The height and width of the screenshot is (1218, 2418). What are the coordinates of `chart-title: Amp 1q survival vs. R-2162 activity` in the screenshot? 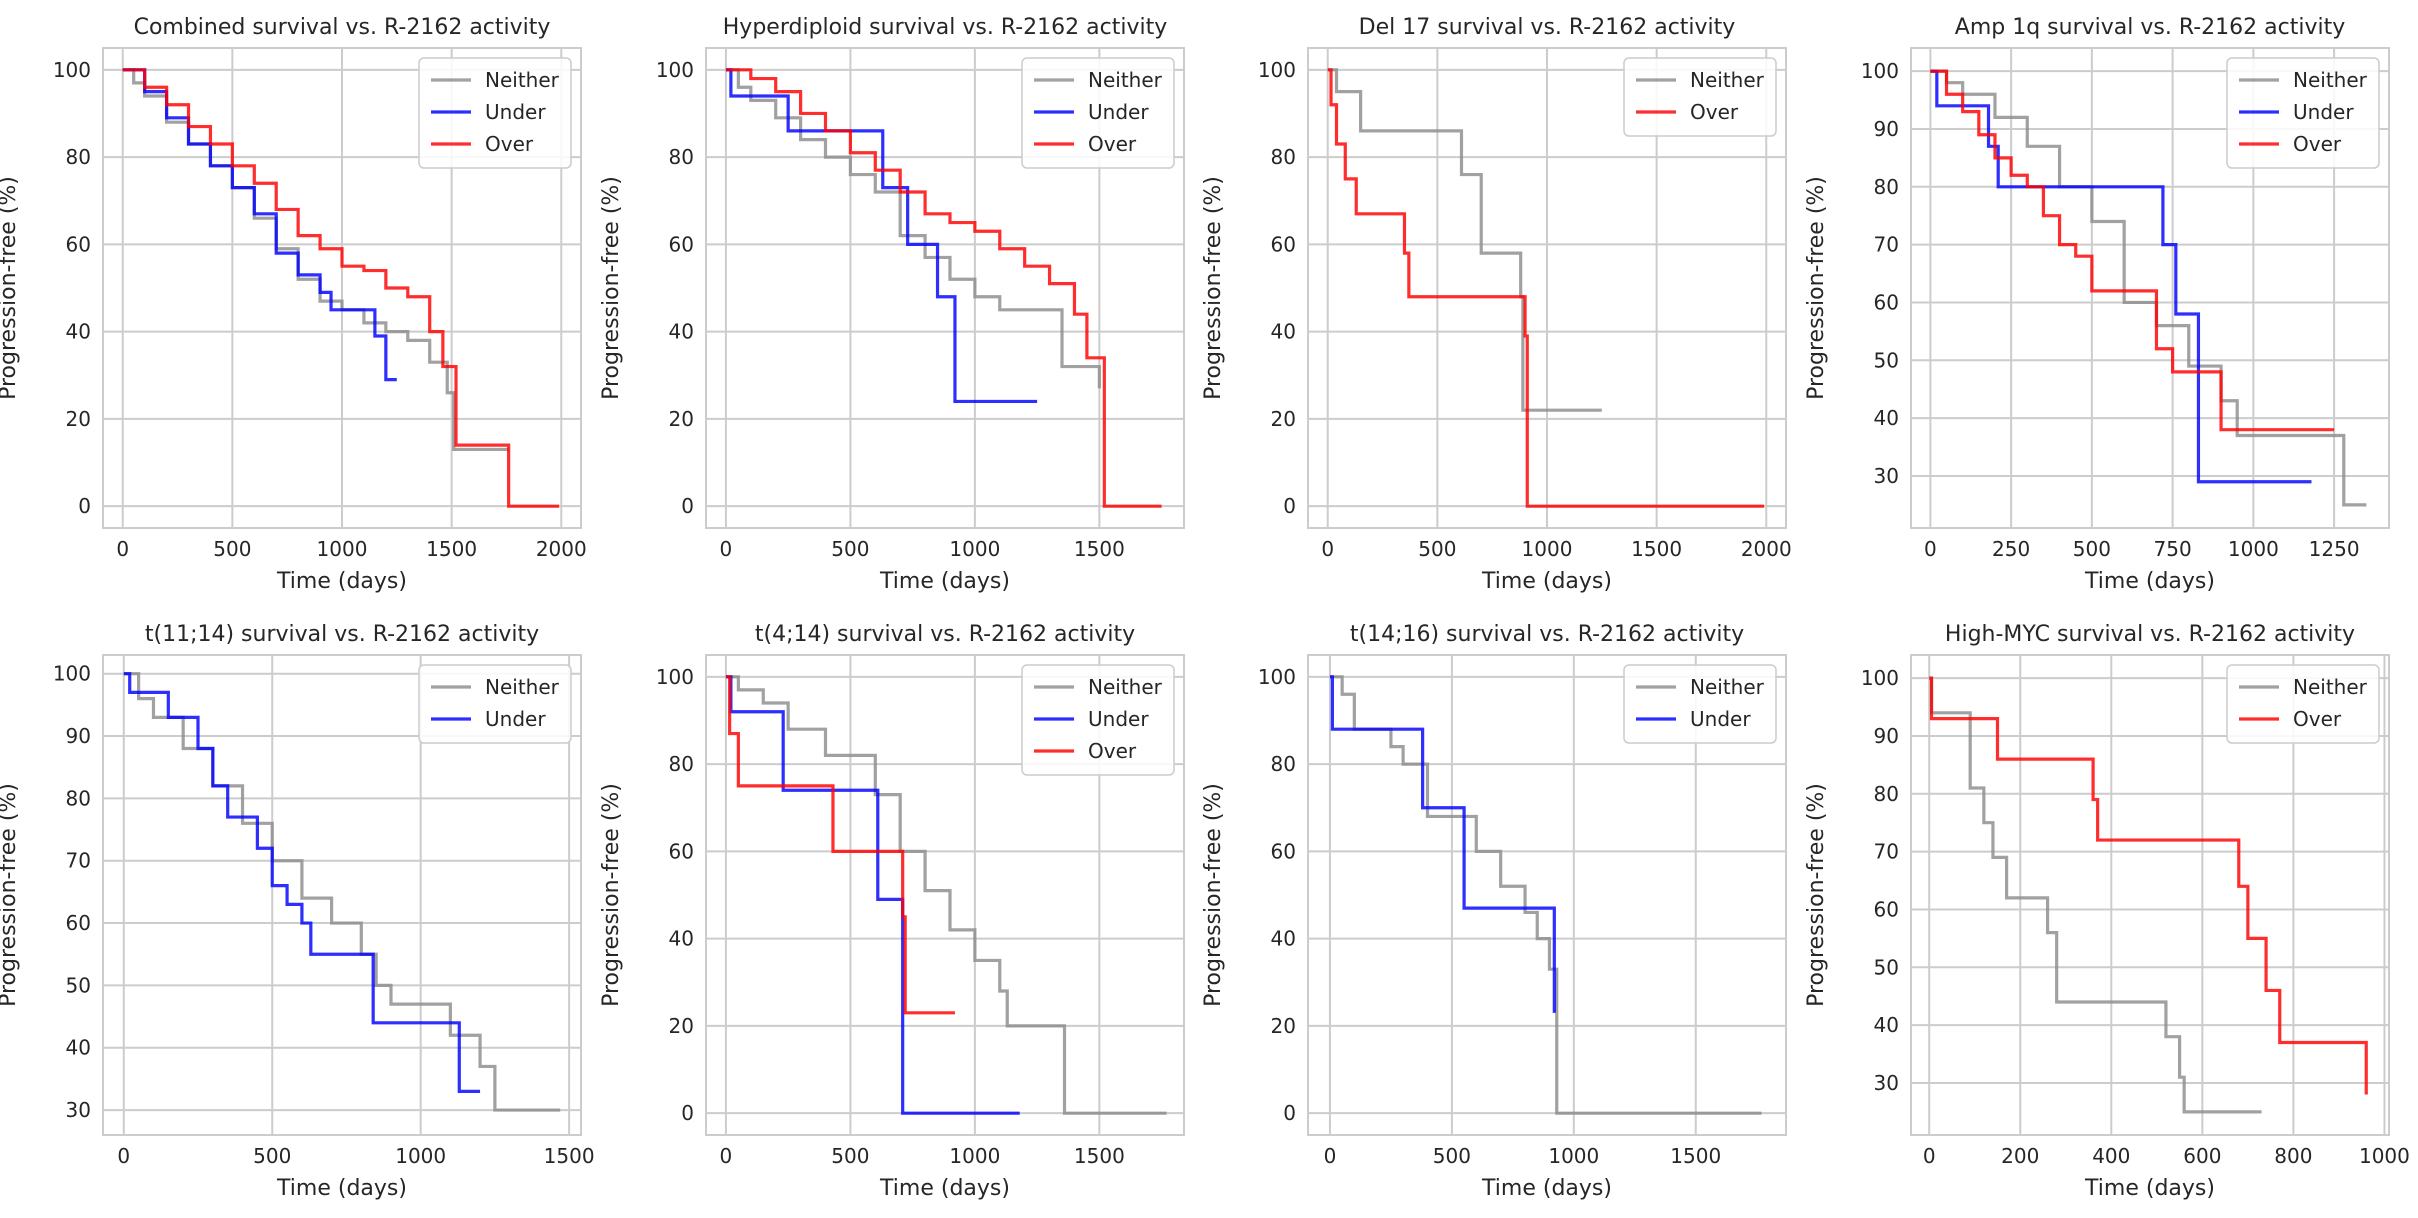 It's located at (2150, 27).